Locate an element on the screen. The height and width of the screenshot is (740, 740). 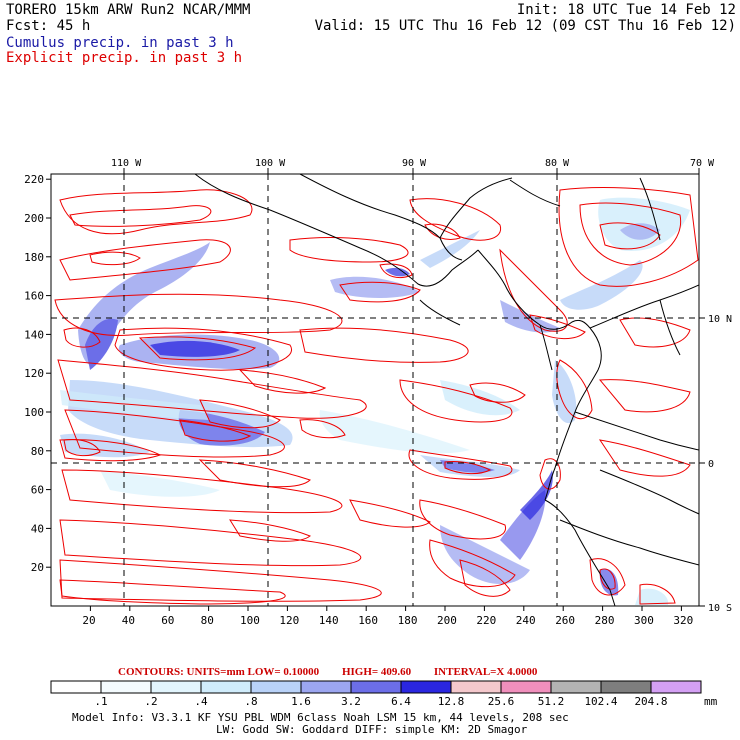
legend-value-label: .8 is located at coordinates (250, 701).